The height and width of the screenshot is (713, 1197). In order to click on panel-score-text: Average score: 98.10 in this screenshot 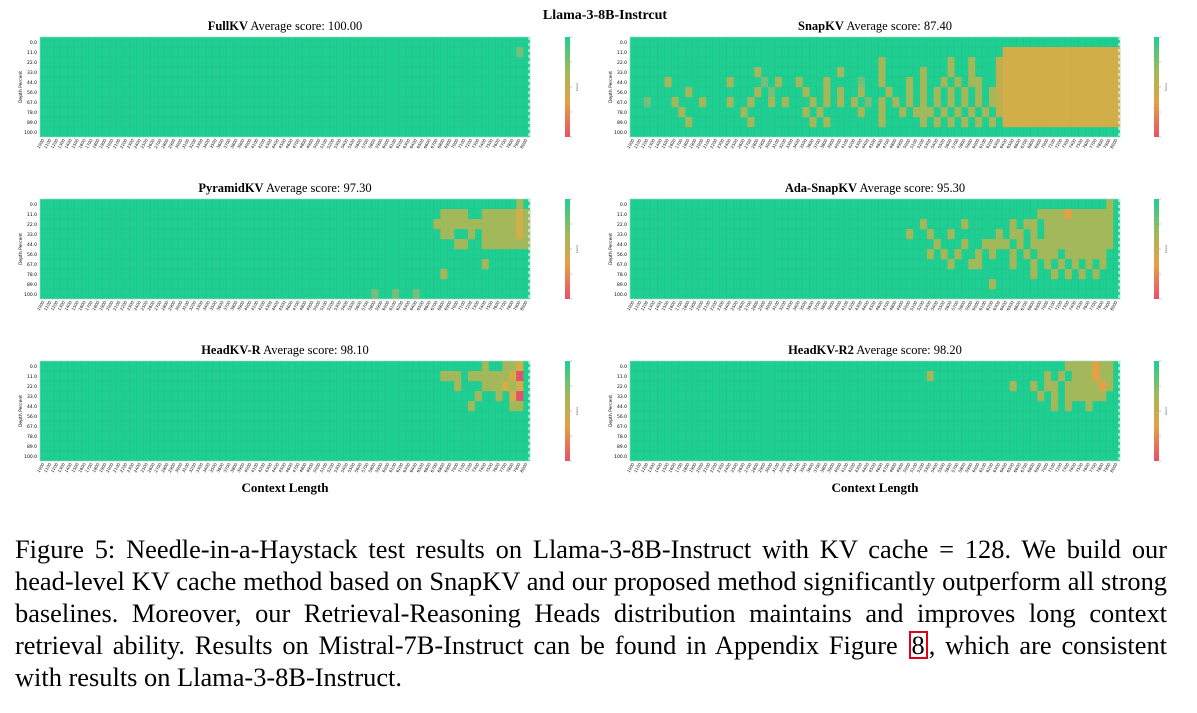, I will do `click(315, 350)`.